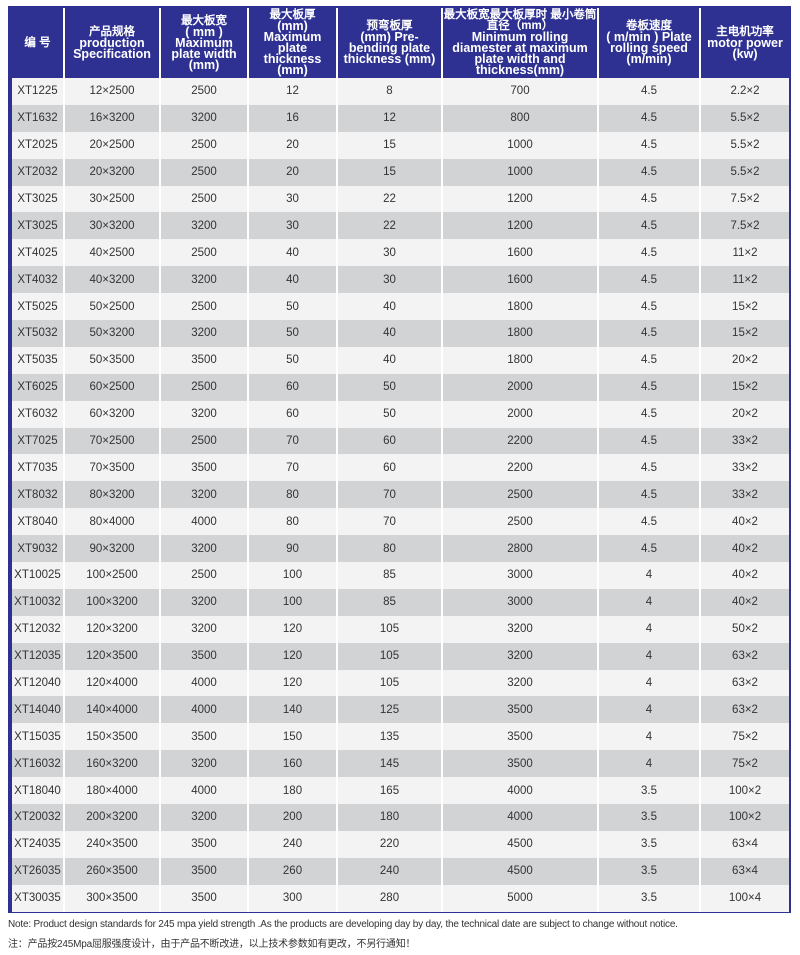 This screenshot has height=955, width=800. Describe the element at coordinates (292, 844) in the screenshot. I see `cell-max-plate-thickness: 240` at that location.